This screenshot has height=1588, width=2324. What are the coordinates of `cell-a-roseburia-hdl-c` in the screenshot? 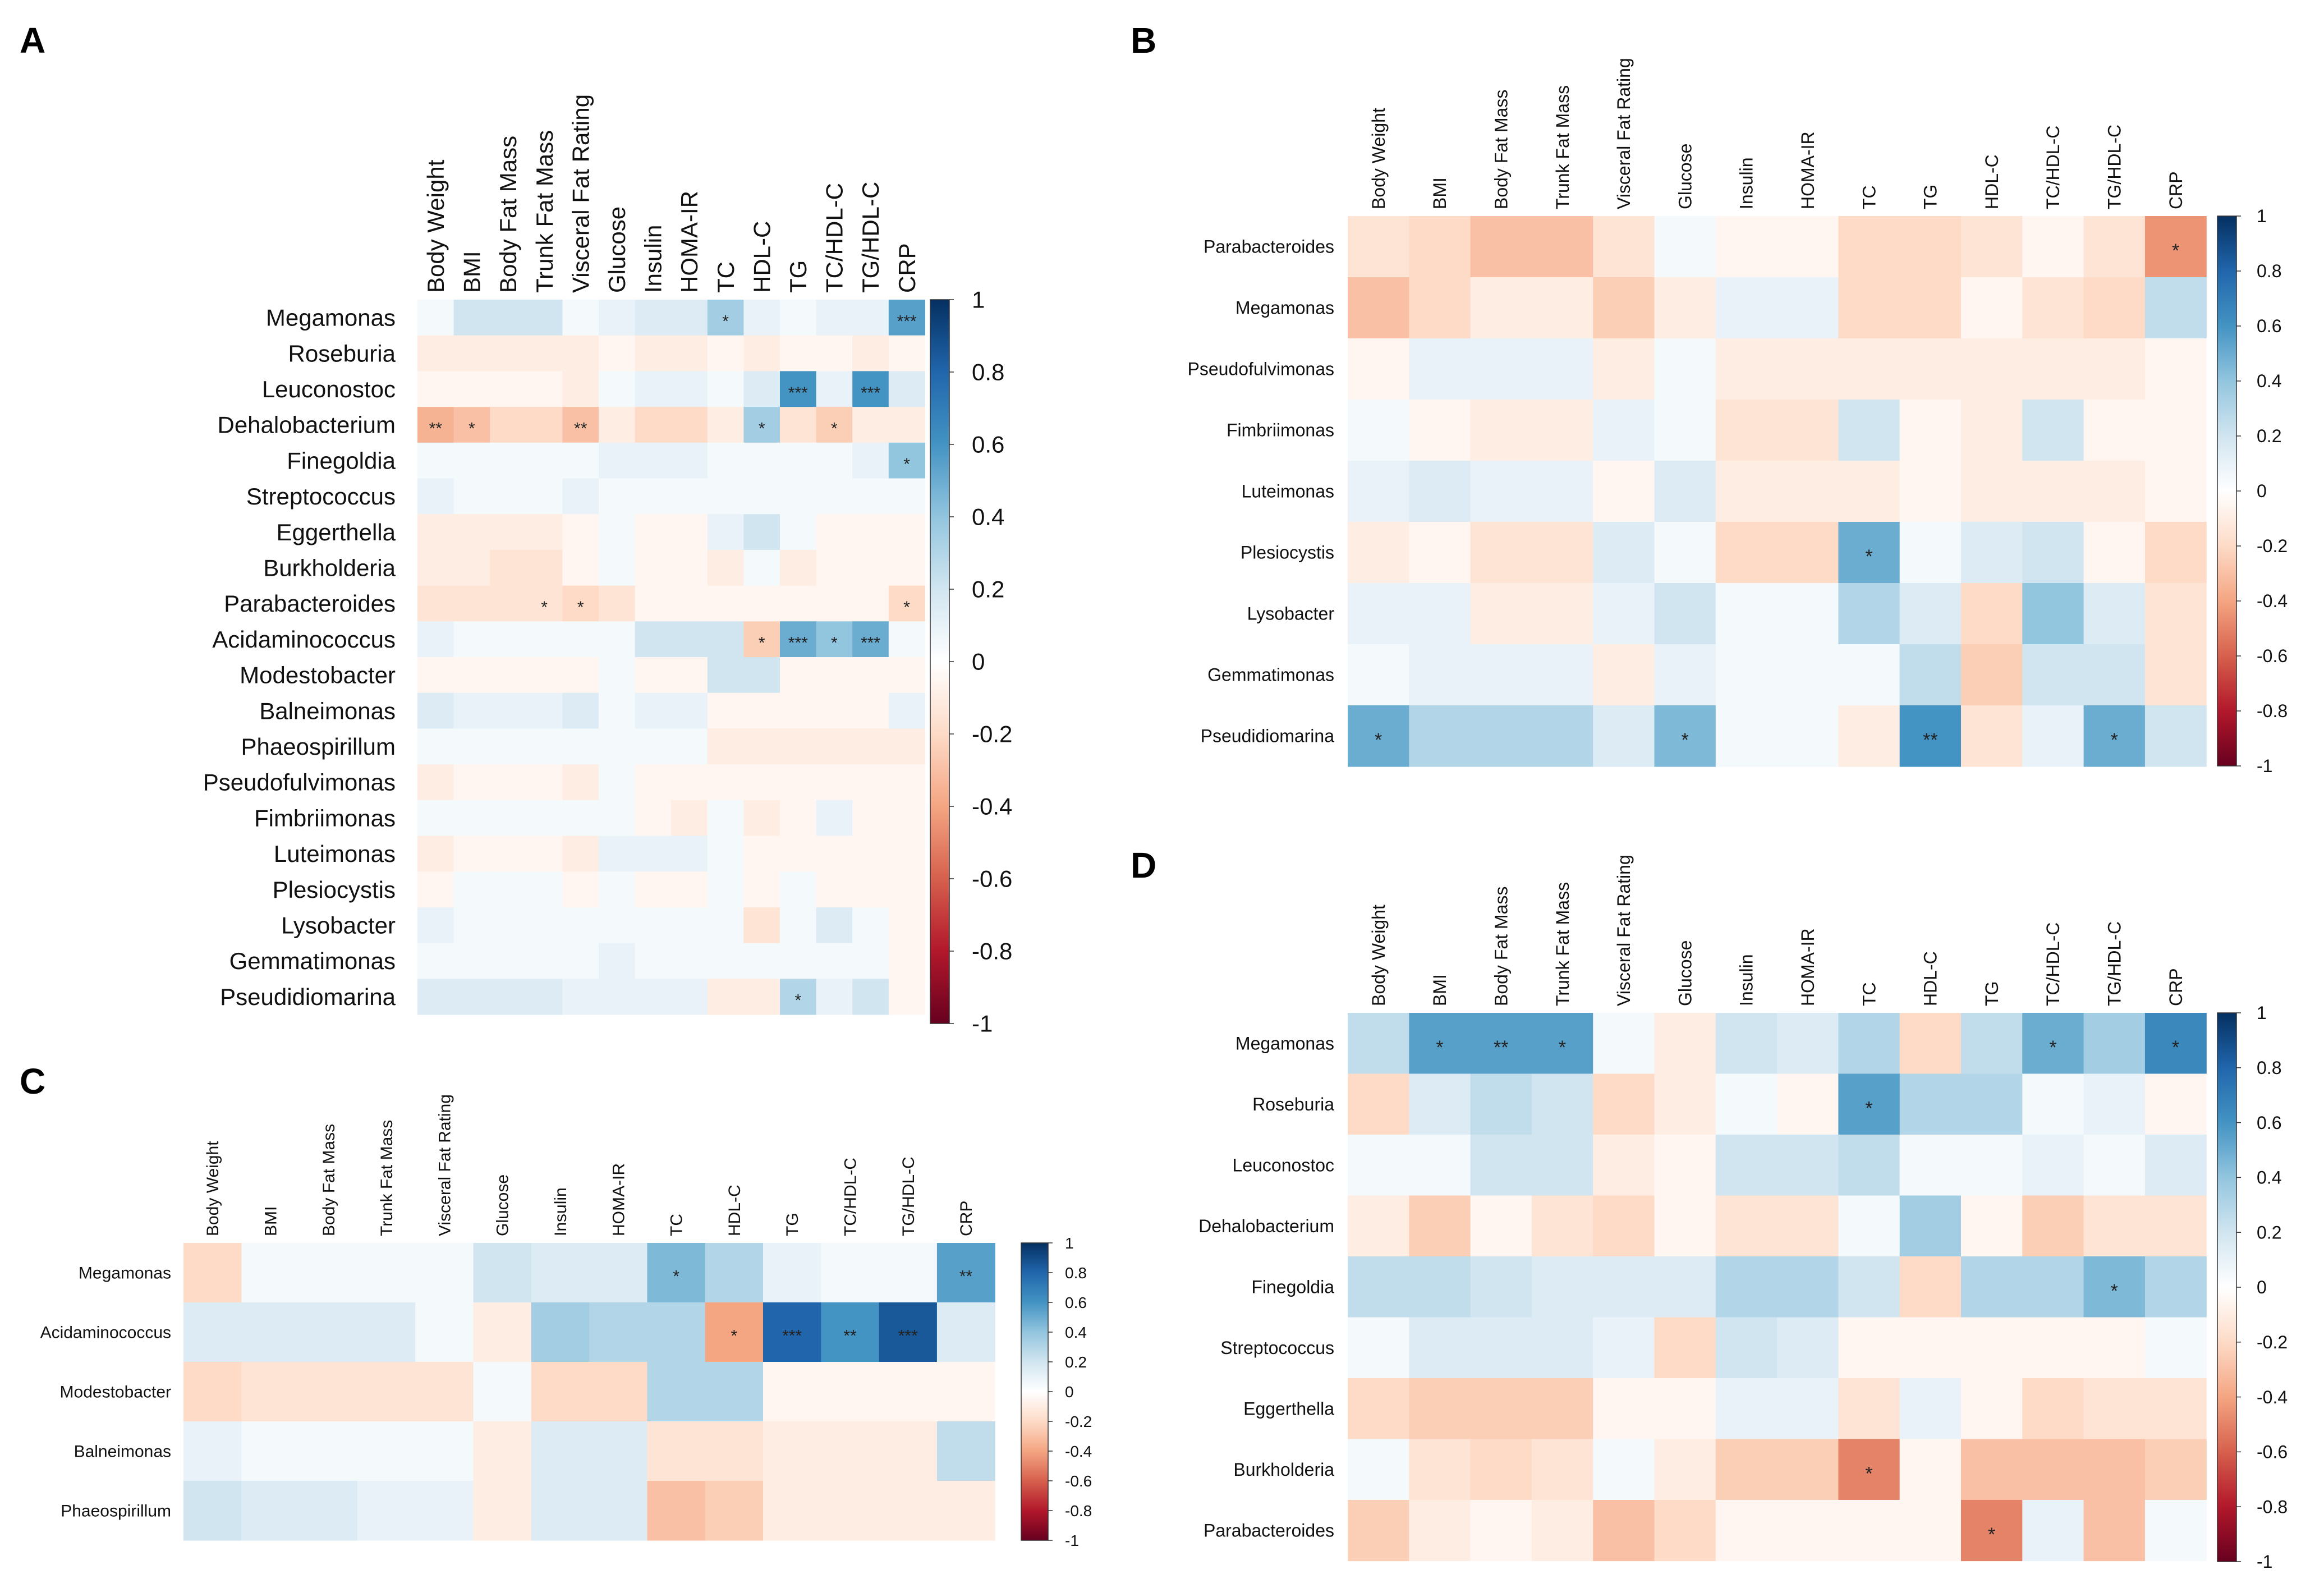 It's located at (761, 353).